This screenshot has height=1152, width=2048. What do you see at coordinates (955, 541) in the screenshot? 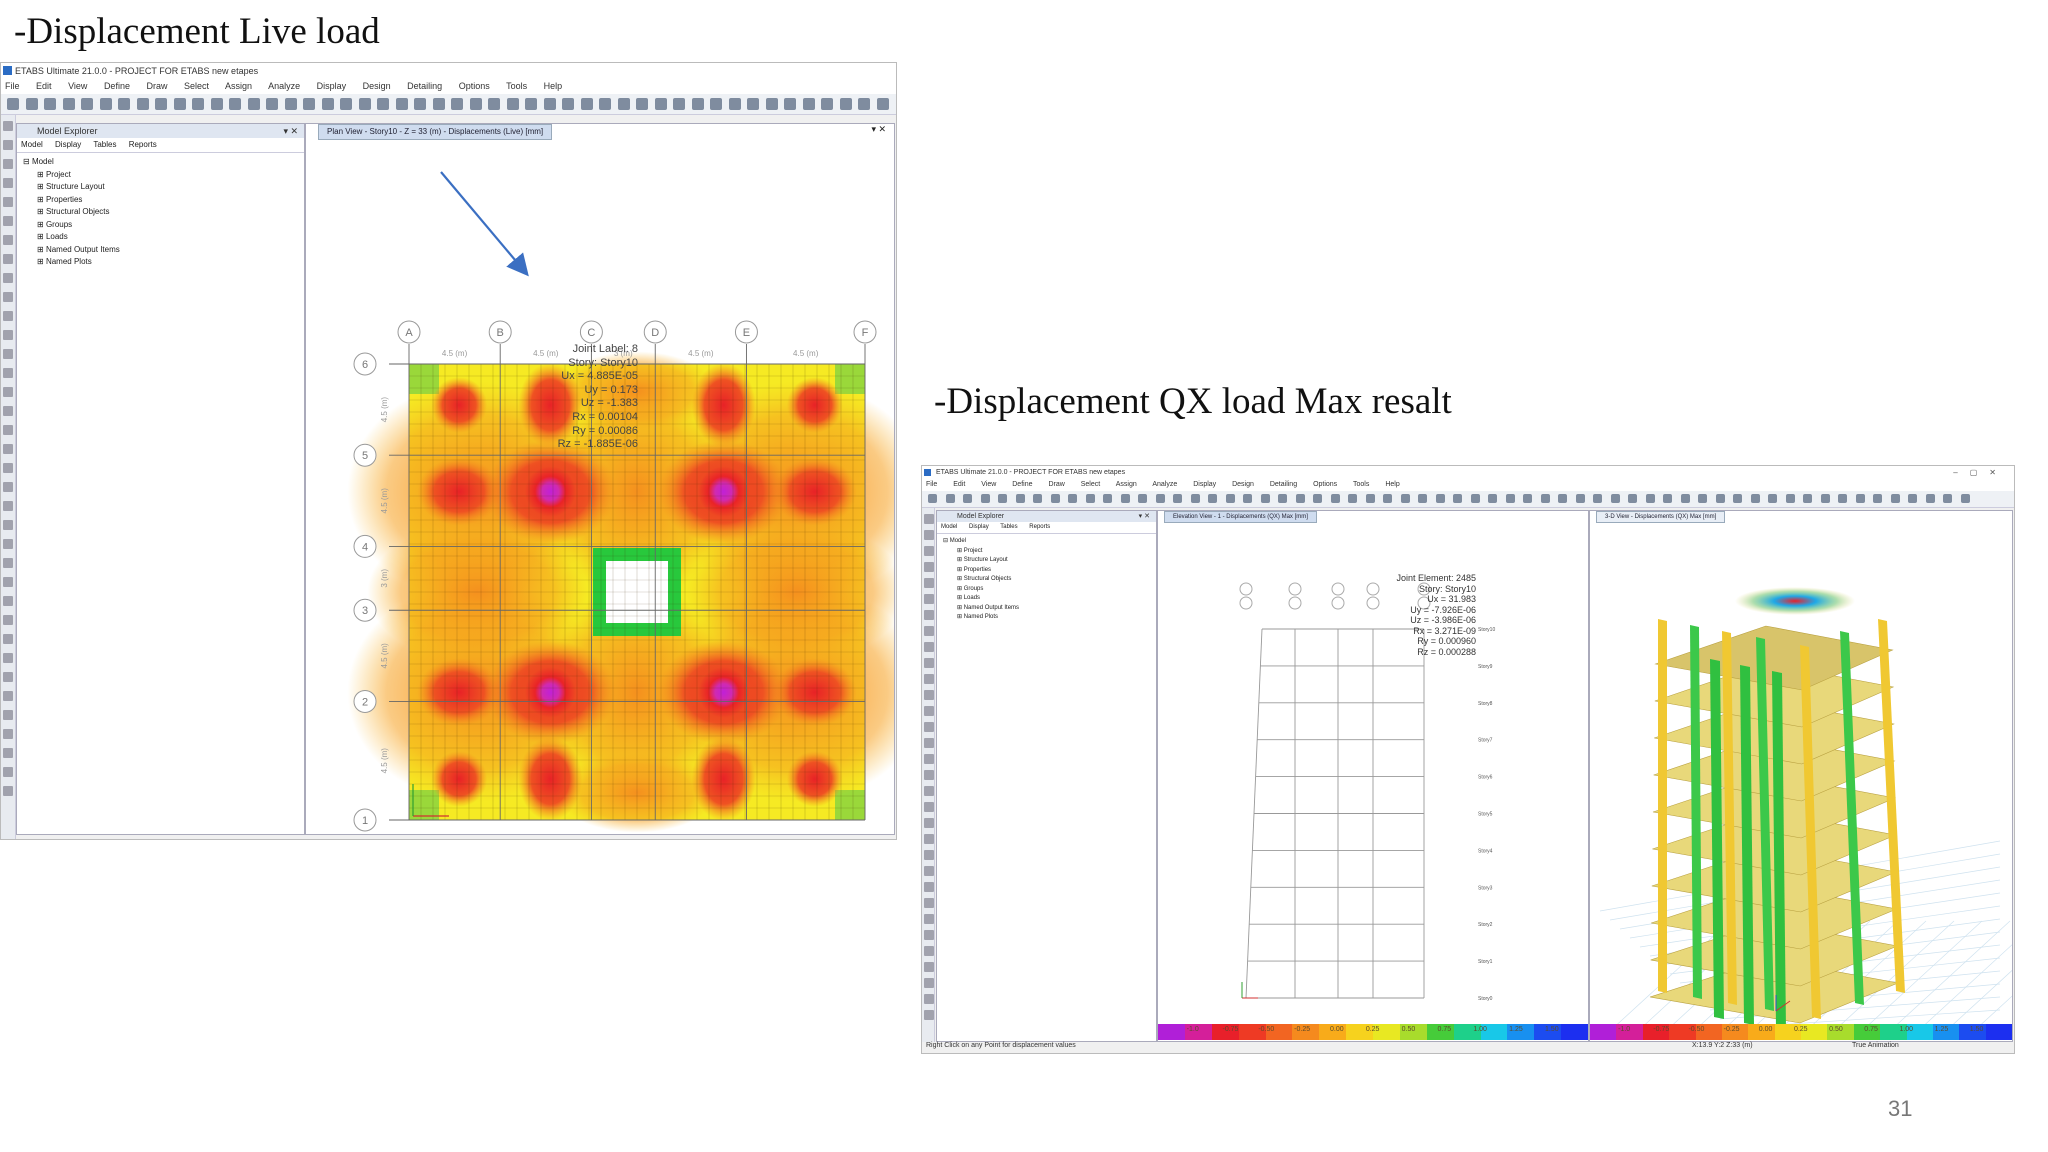
I see `tree-item-model: ⊟ Model` at bounding box center [955, 541].